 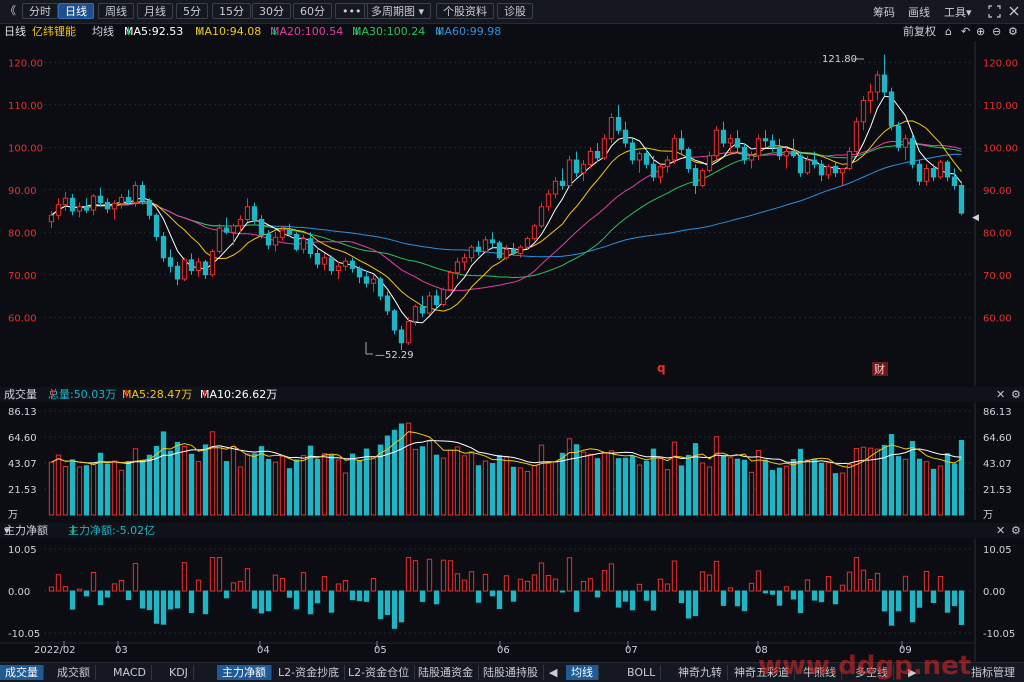 What do you see at coordinates (661, 368) in the screenshot?
I see `event-marker-q: q` at bounding box center [661, 368].